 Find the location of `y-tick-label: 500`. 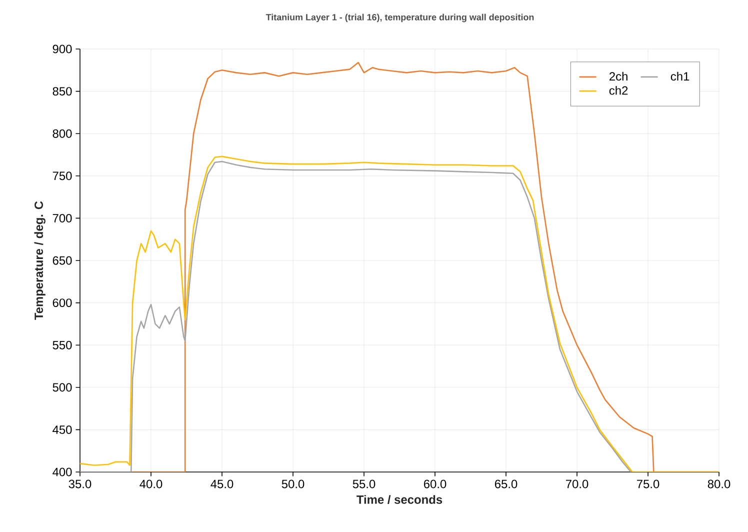

y-tick-label: 500 is located at coordinates (62, 387).